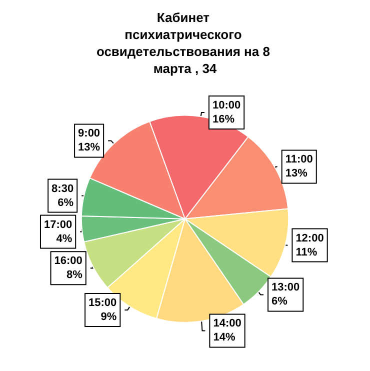 This screenshot has height=371, width=370. What do you see at coordinates (307, 252) in the screenshot?
I see `data-label: 11%` at bounding box center [307, 252].